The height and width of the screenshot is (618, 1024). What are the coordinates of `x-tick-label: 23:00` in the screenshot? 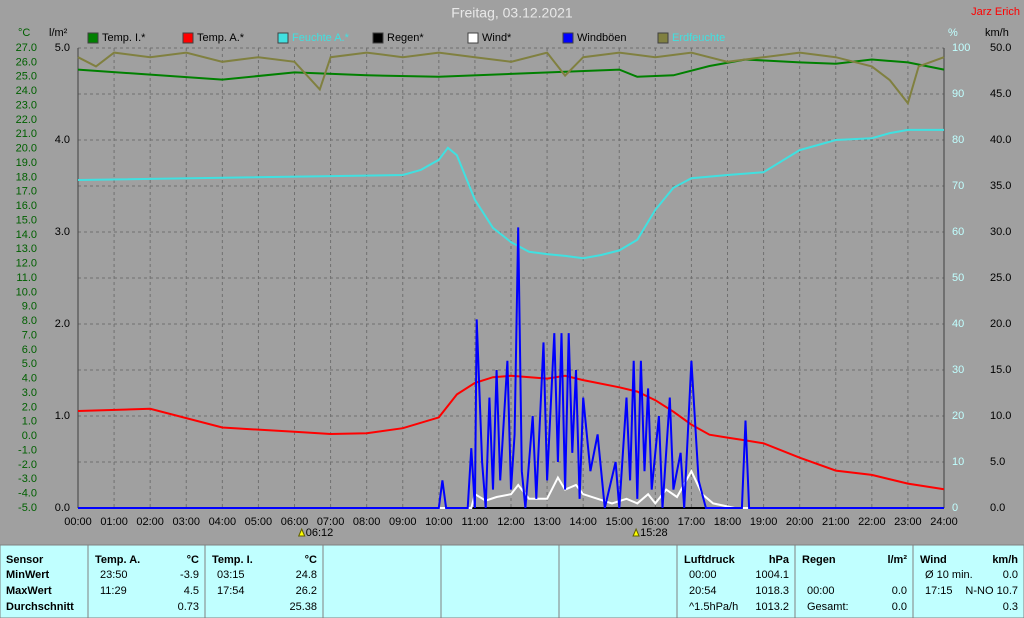 It's located at (908, 522).